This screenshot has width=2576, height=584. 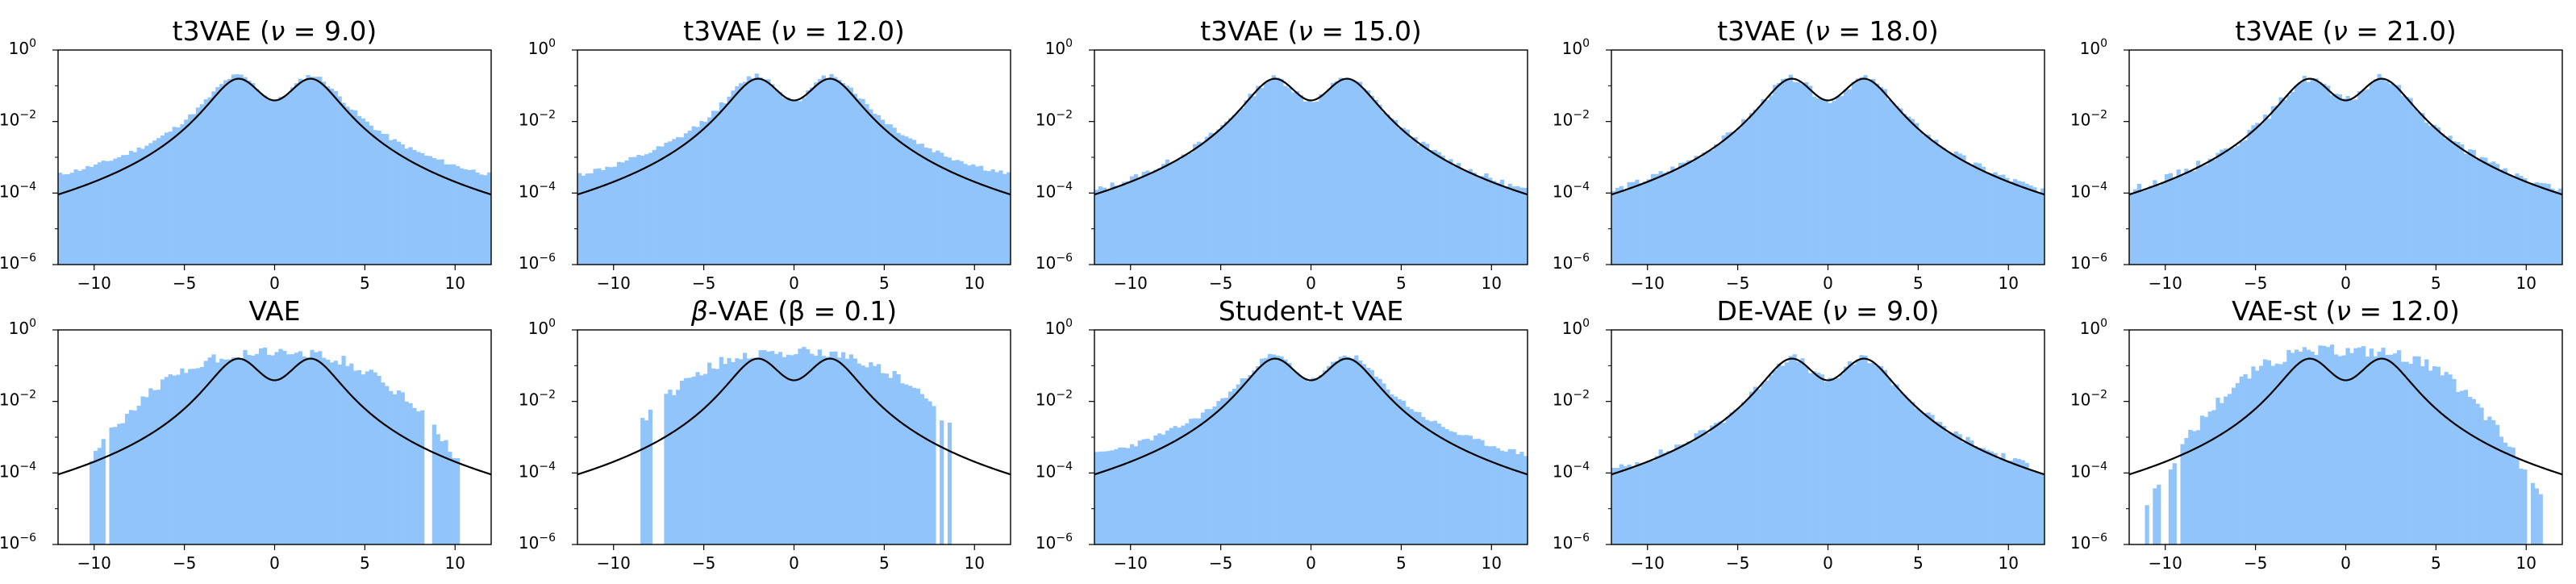 What do you see at coordinates (246, 434) in the screenshot?
I see `chart-panel-6: −10 −5 0 5 10 100 10⁻² 10⁻⁴ 10⁻⁶ VAE` at bounding box center [246, 434].